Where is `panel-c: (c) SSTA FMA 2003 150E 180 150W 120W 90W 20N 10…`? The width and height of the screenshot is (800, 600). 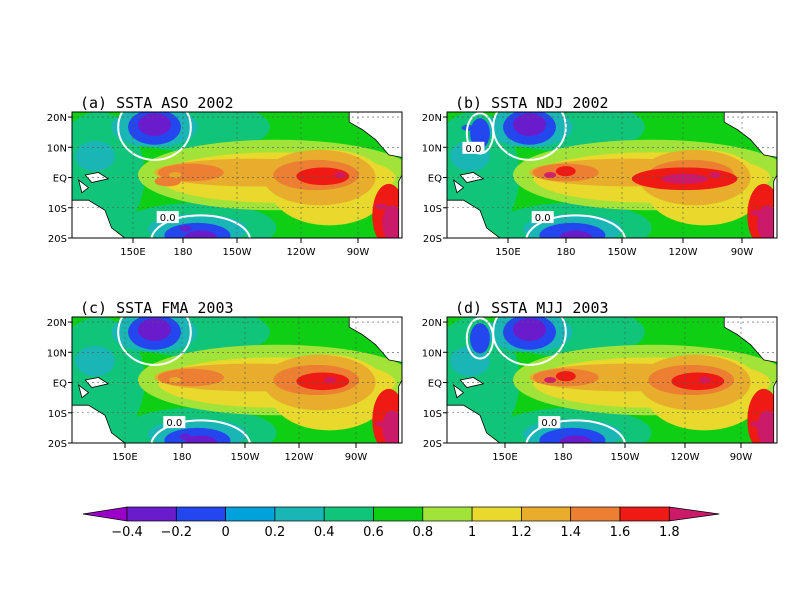 panel-c: (c) SSTA FMA 2003 150E 180 150W 120W 90W 20N 10… is located at coordinates (225, 381).